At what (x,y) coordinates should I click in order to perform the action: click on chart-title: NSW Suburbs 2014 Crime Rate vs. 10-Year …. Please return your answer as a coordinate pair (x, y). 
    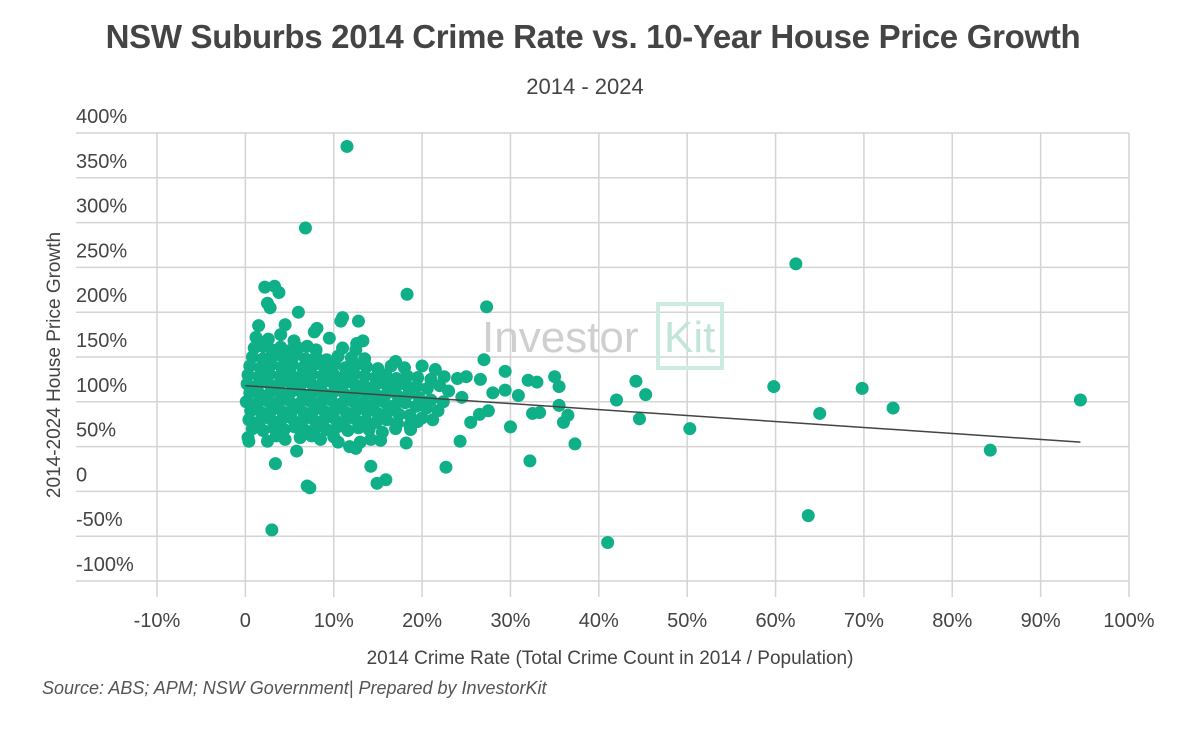
    Looking at the image, I should click on (593, 36).